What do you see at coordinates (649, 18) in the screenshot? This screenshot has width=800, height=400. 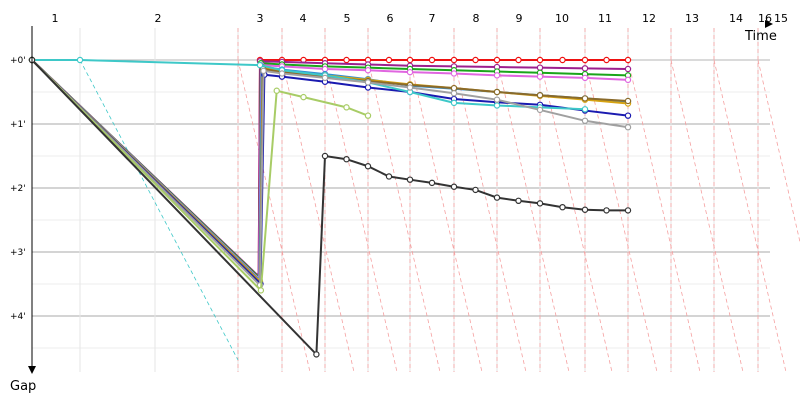 I see `lap-tick-label: 12` at bounding box center [649, 18].